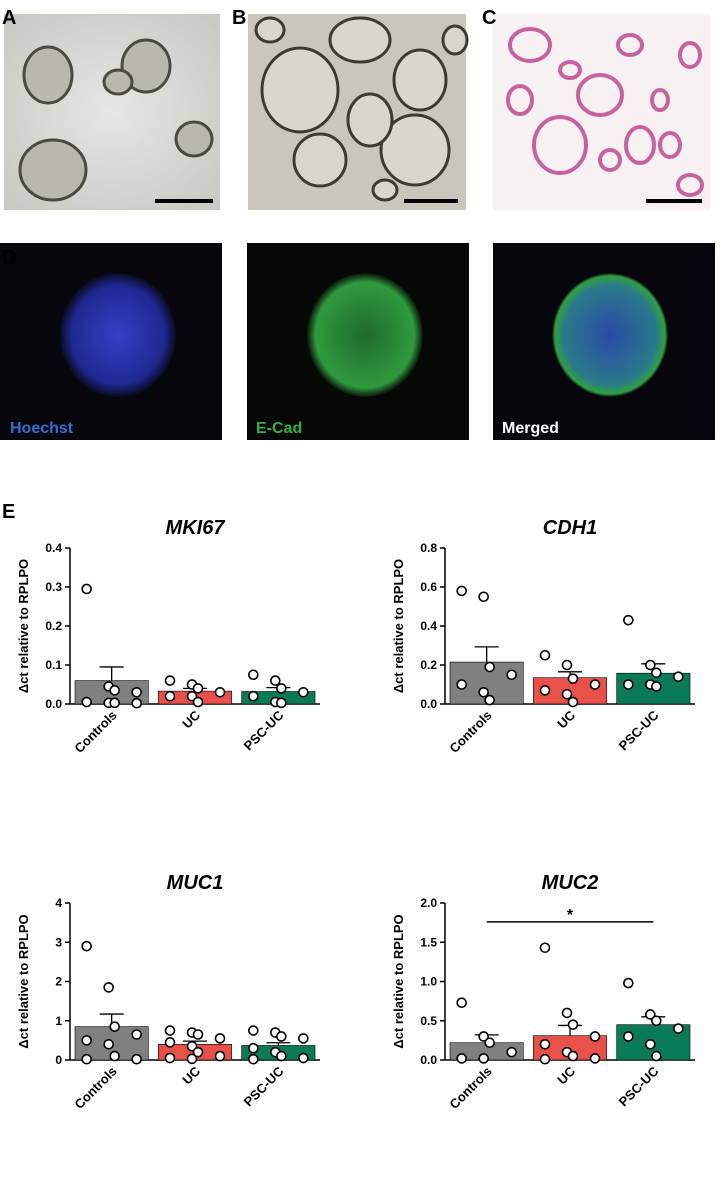 The image size is (720, 1190). What do you see at coordinates (58, 1021) in the screenshot?
I see `y-tick-label: 1` at bounding box center [58, 1021].